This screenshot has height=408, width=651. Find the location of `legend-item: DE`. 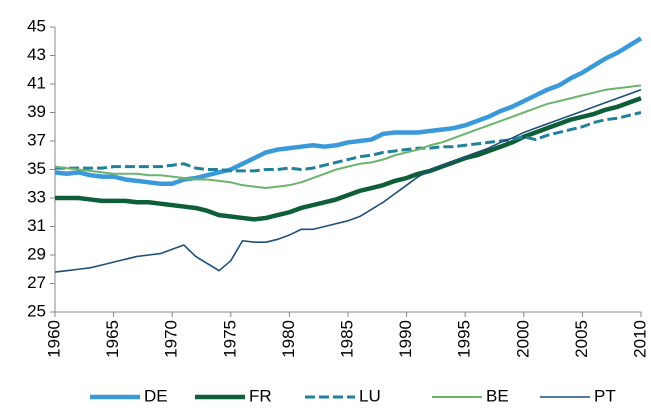

legend-item: DE is located at coordinates (129, 395).